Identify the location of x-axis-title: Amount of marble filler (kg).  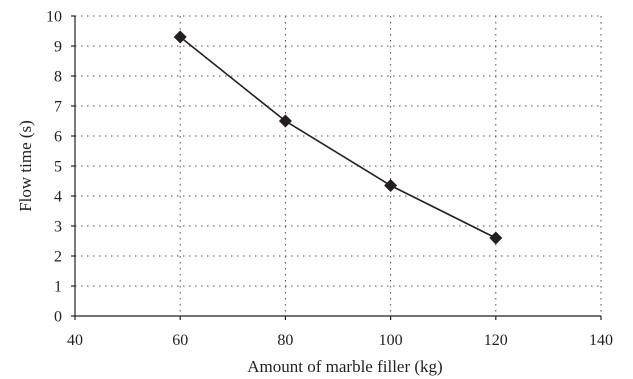
(344, 366).